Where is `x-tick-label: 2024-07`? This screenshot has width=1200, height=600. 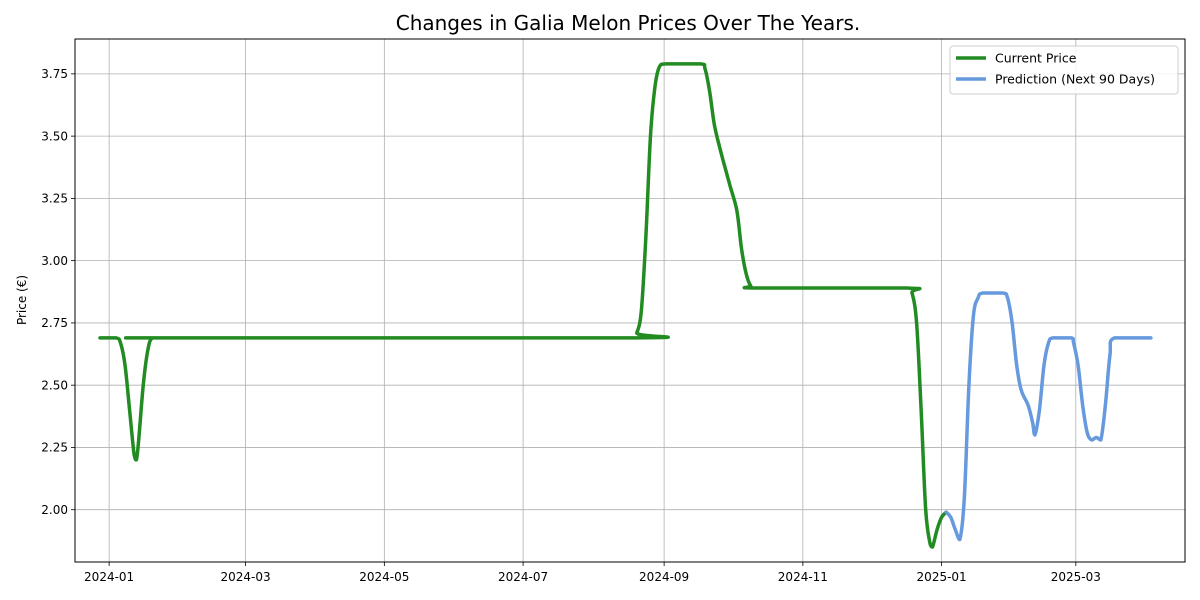
x-tick-label: 2024-07 is located at coordinates (523, 577).